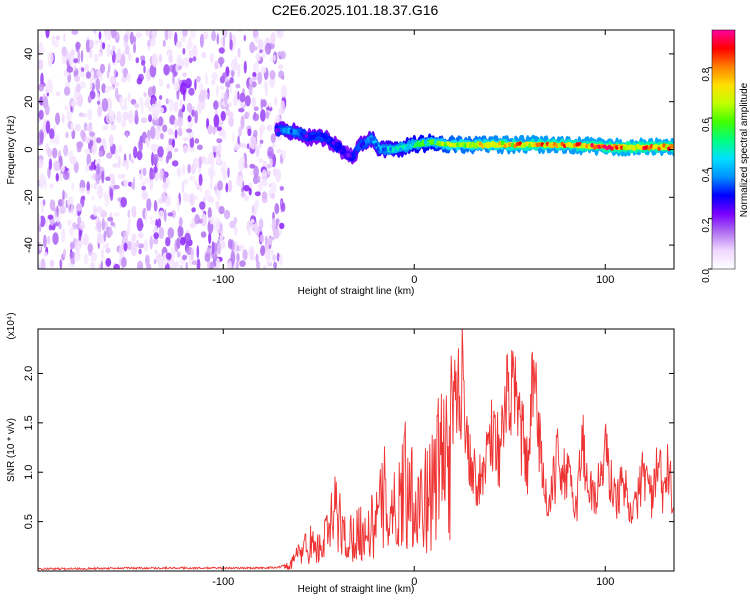 The image size is (750, 600). What do you see at coordinates (29, 149) in the screenshot?
I see `y-tick-label: 0` at bounding box center [29, 149].